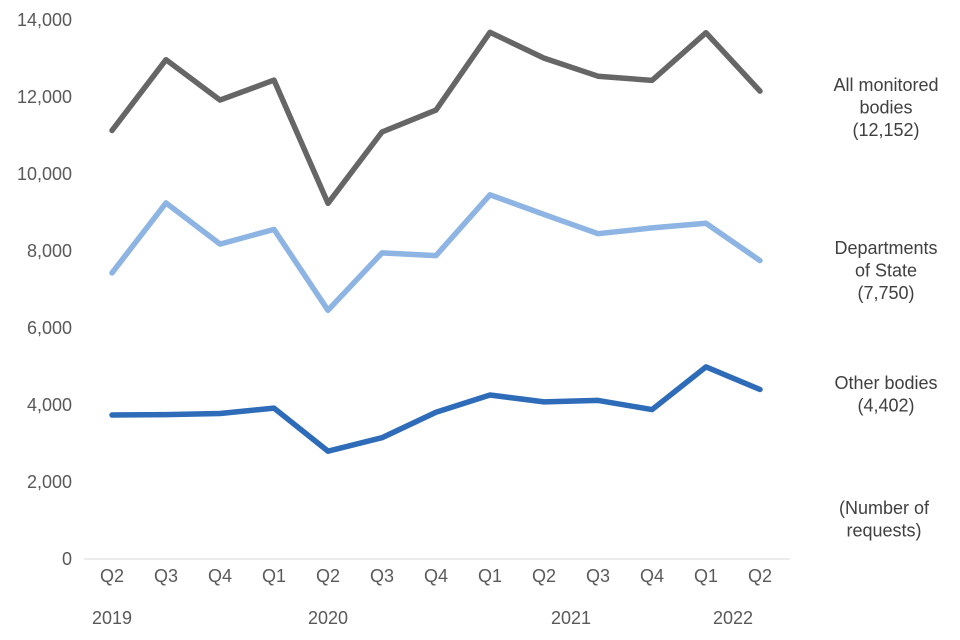 This screenshot has height=640, width=960. Describe the element at coordinates (328, 618) in the screenshot. I see `x-year-label: 2020` at that location.